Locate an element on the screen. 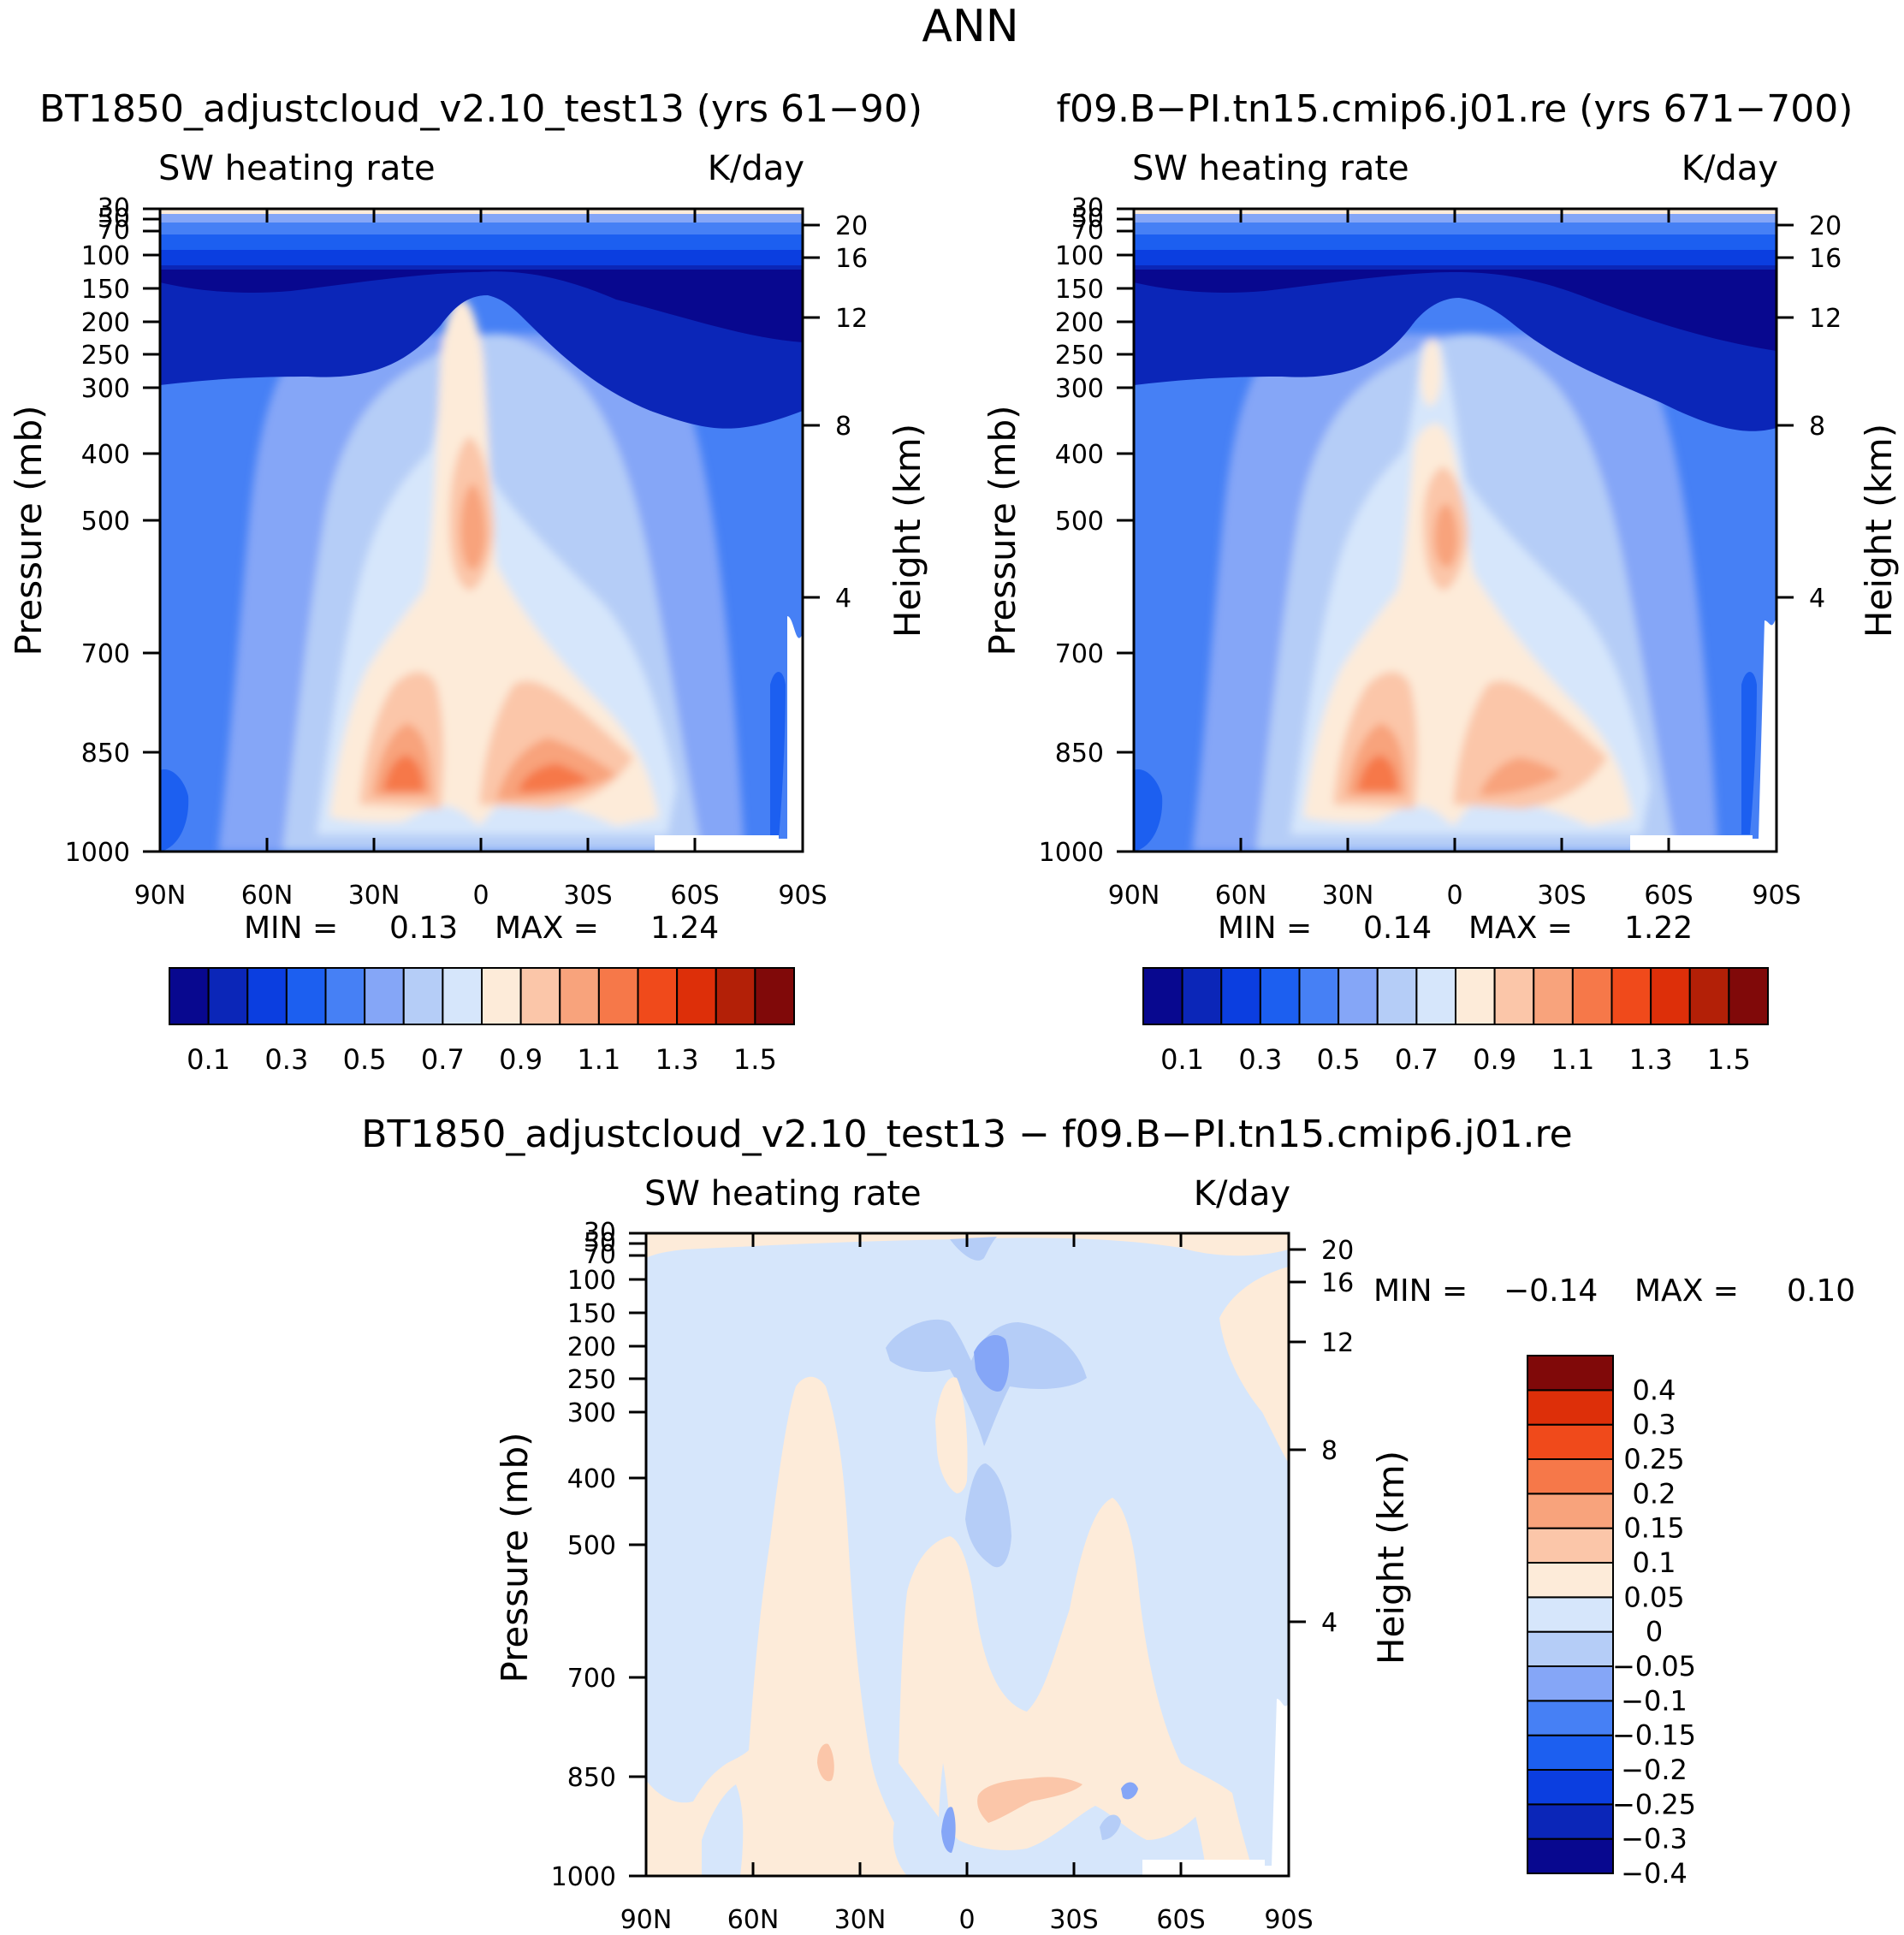  neg-top-dimple is located at coordinates (973, 1249).